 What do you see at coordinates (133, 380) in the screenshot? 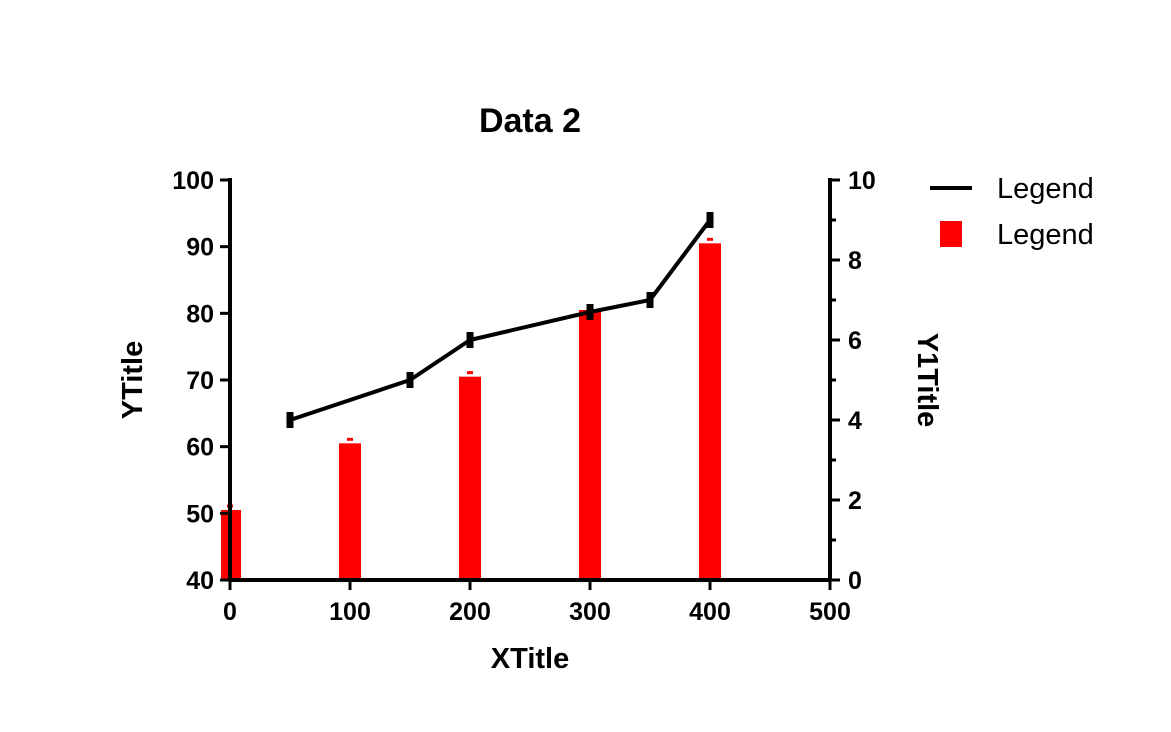
I see `y-axis-title: YTitle` at bounding box center [133, 380].